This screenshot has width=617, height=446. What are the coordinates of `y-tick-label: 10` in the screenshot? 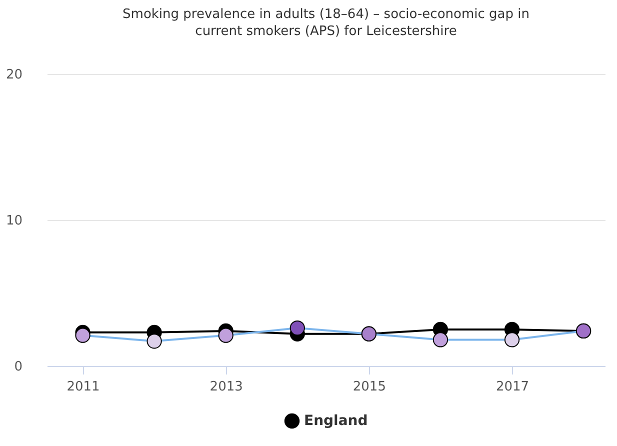 It's located at (14, 221).